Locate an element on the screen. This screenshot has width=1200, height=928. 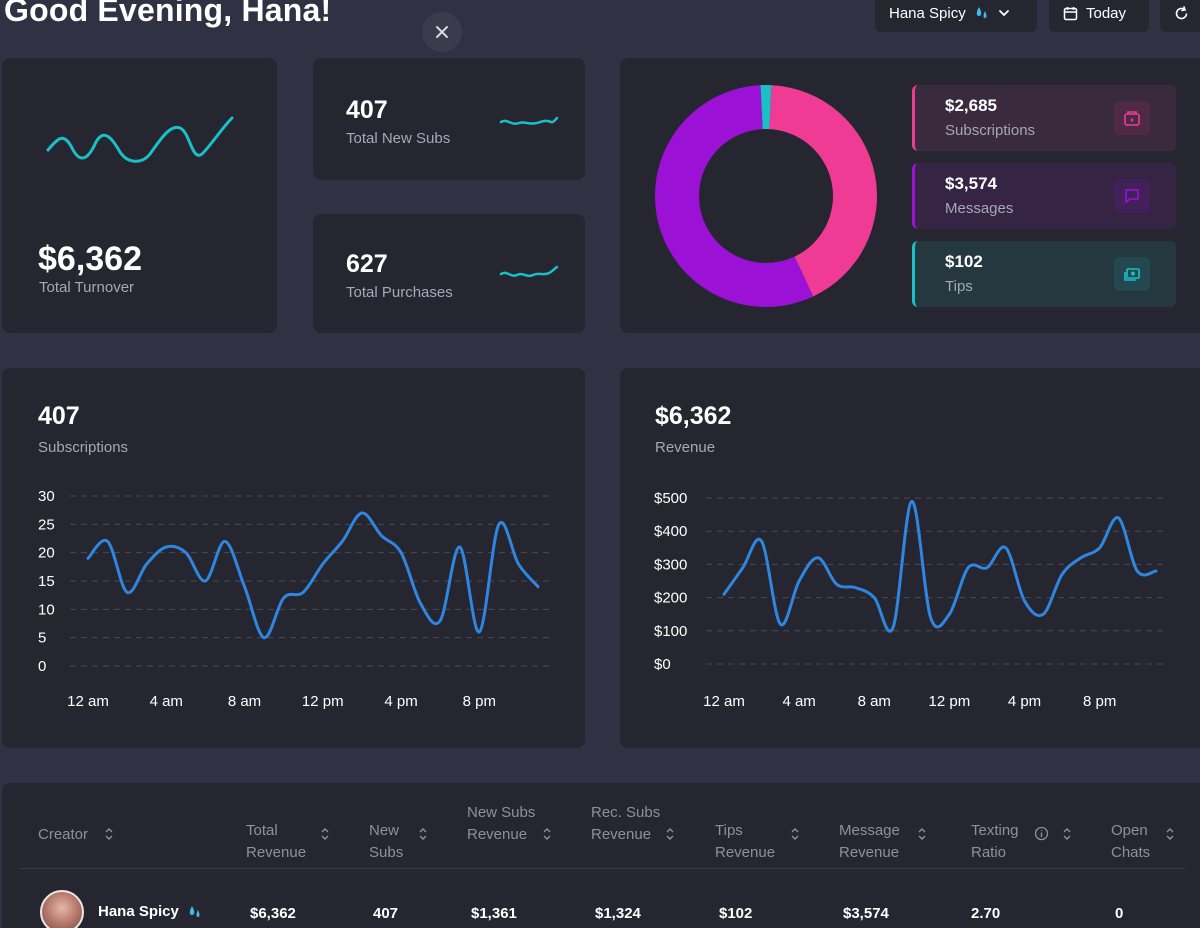
chevron-down-icon is located at coordinates (1003, 13).